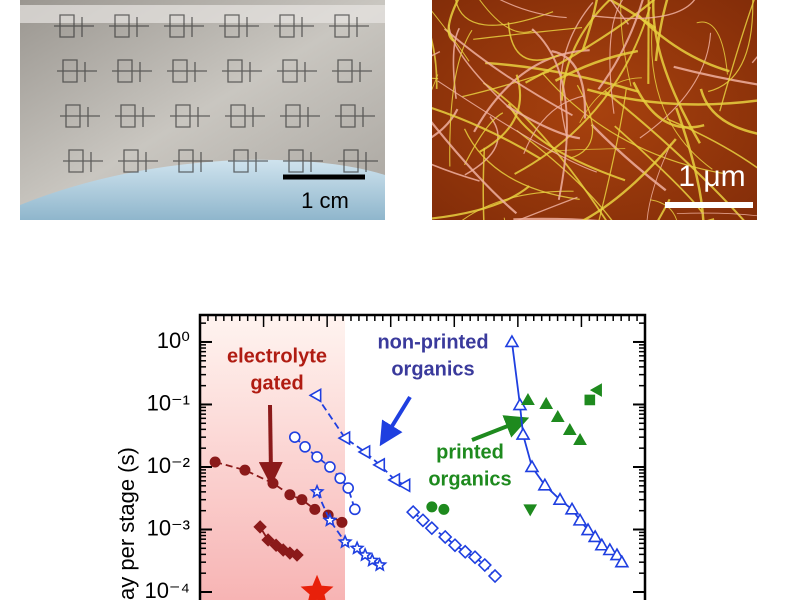 This screenshot has height=600, width=800. Describe the element at coordinates (469, 479) in the screenshot. I see `annotation: organics` at that location.